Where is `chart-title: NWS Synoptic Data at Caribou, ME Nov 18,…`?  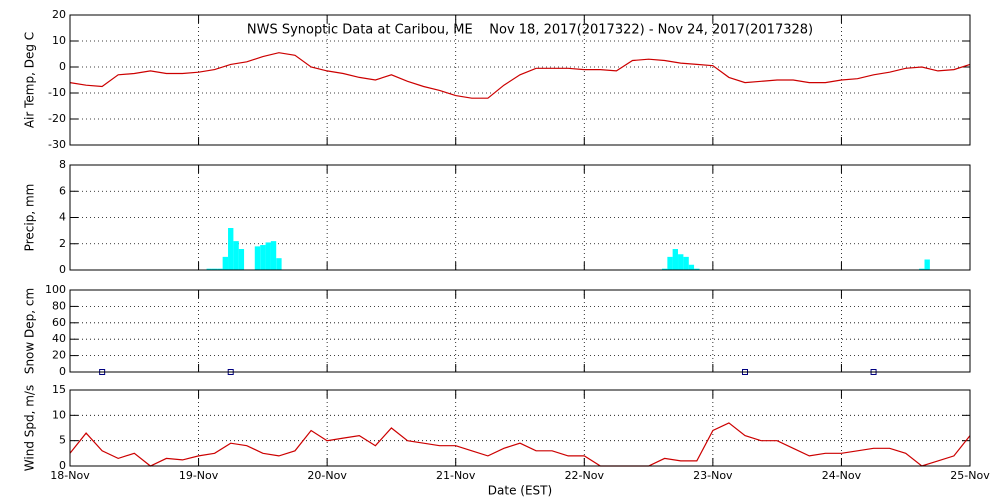
chart-title: NWS Synoptic Data at Caribou, ME Nov 18,… is located at coordinates (530, 30).